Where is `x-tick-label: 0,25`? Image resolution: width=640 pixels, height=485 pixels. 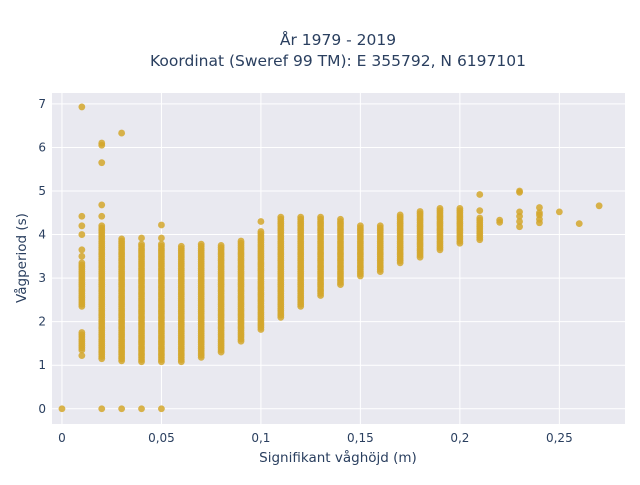 x-tick-label: 0,25 is located at coordinates (559, 438).